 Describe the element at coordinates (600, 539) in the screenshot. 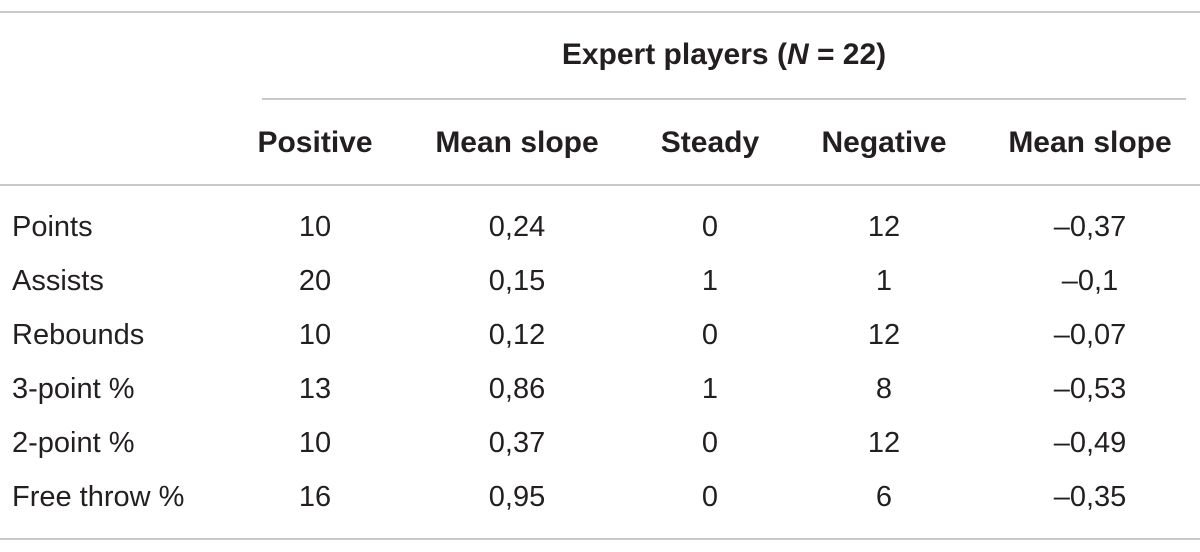

I see `table-bottom-rule` at that location.